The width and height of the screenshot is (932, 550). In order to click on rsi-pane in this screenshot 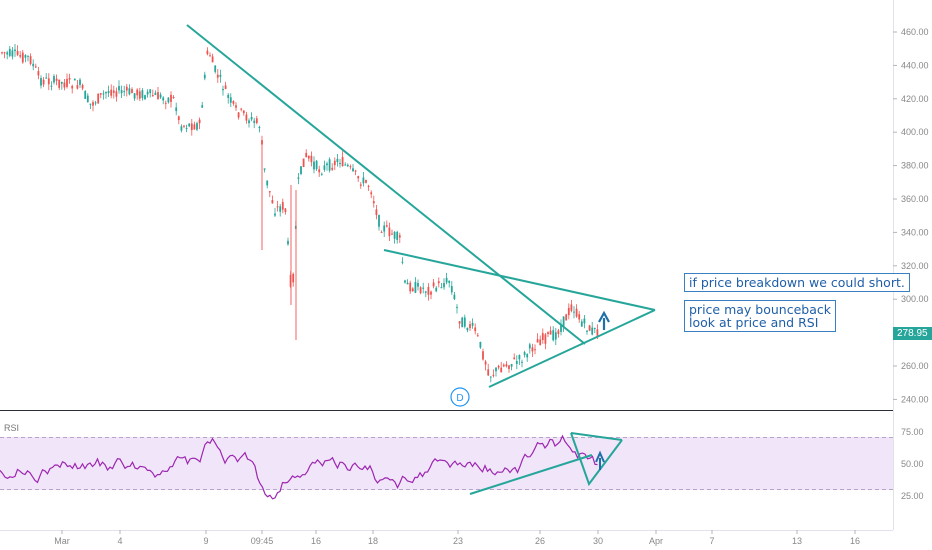, I will do `click(446, 466)`.